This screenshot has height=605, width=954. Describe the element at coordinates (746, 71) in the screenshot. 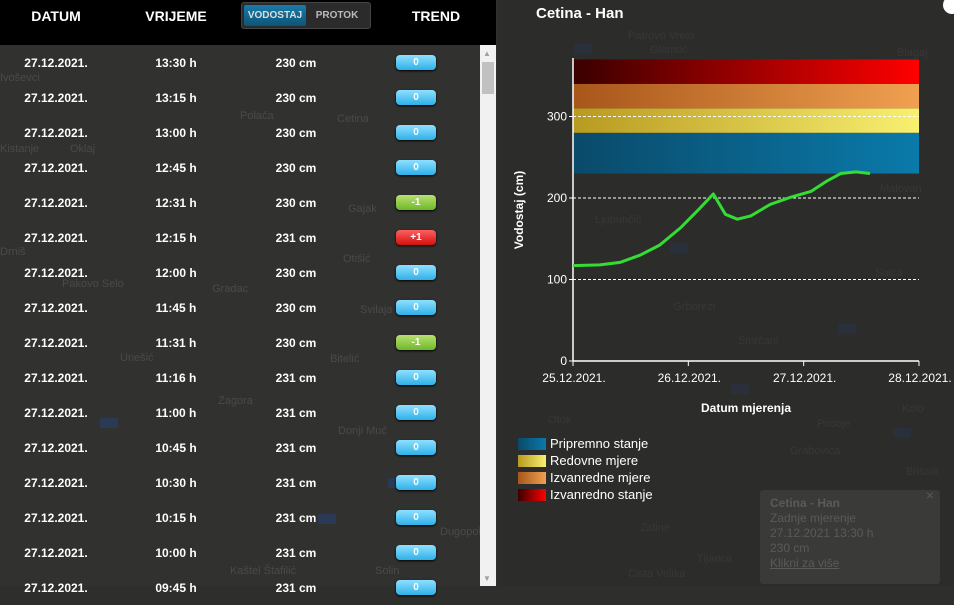

I see `band-izvanredno-stanje` at that location.